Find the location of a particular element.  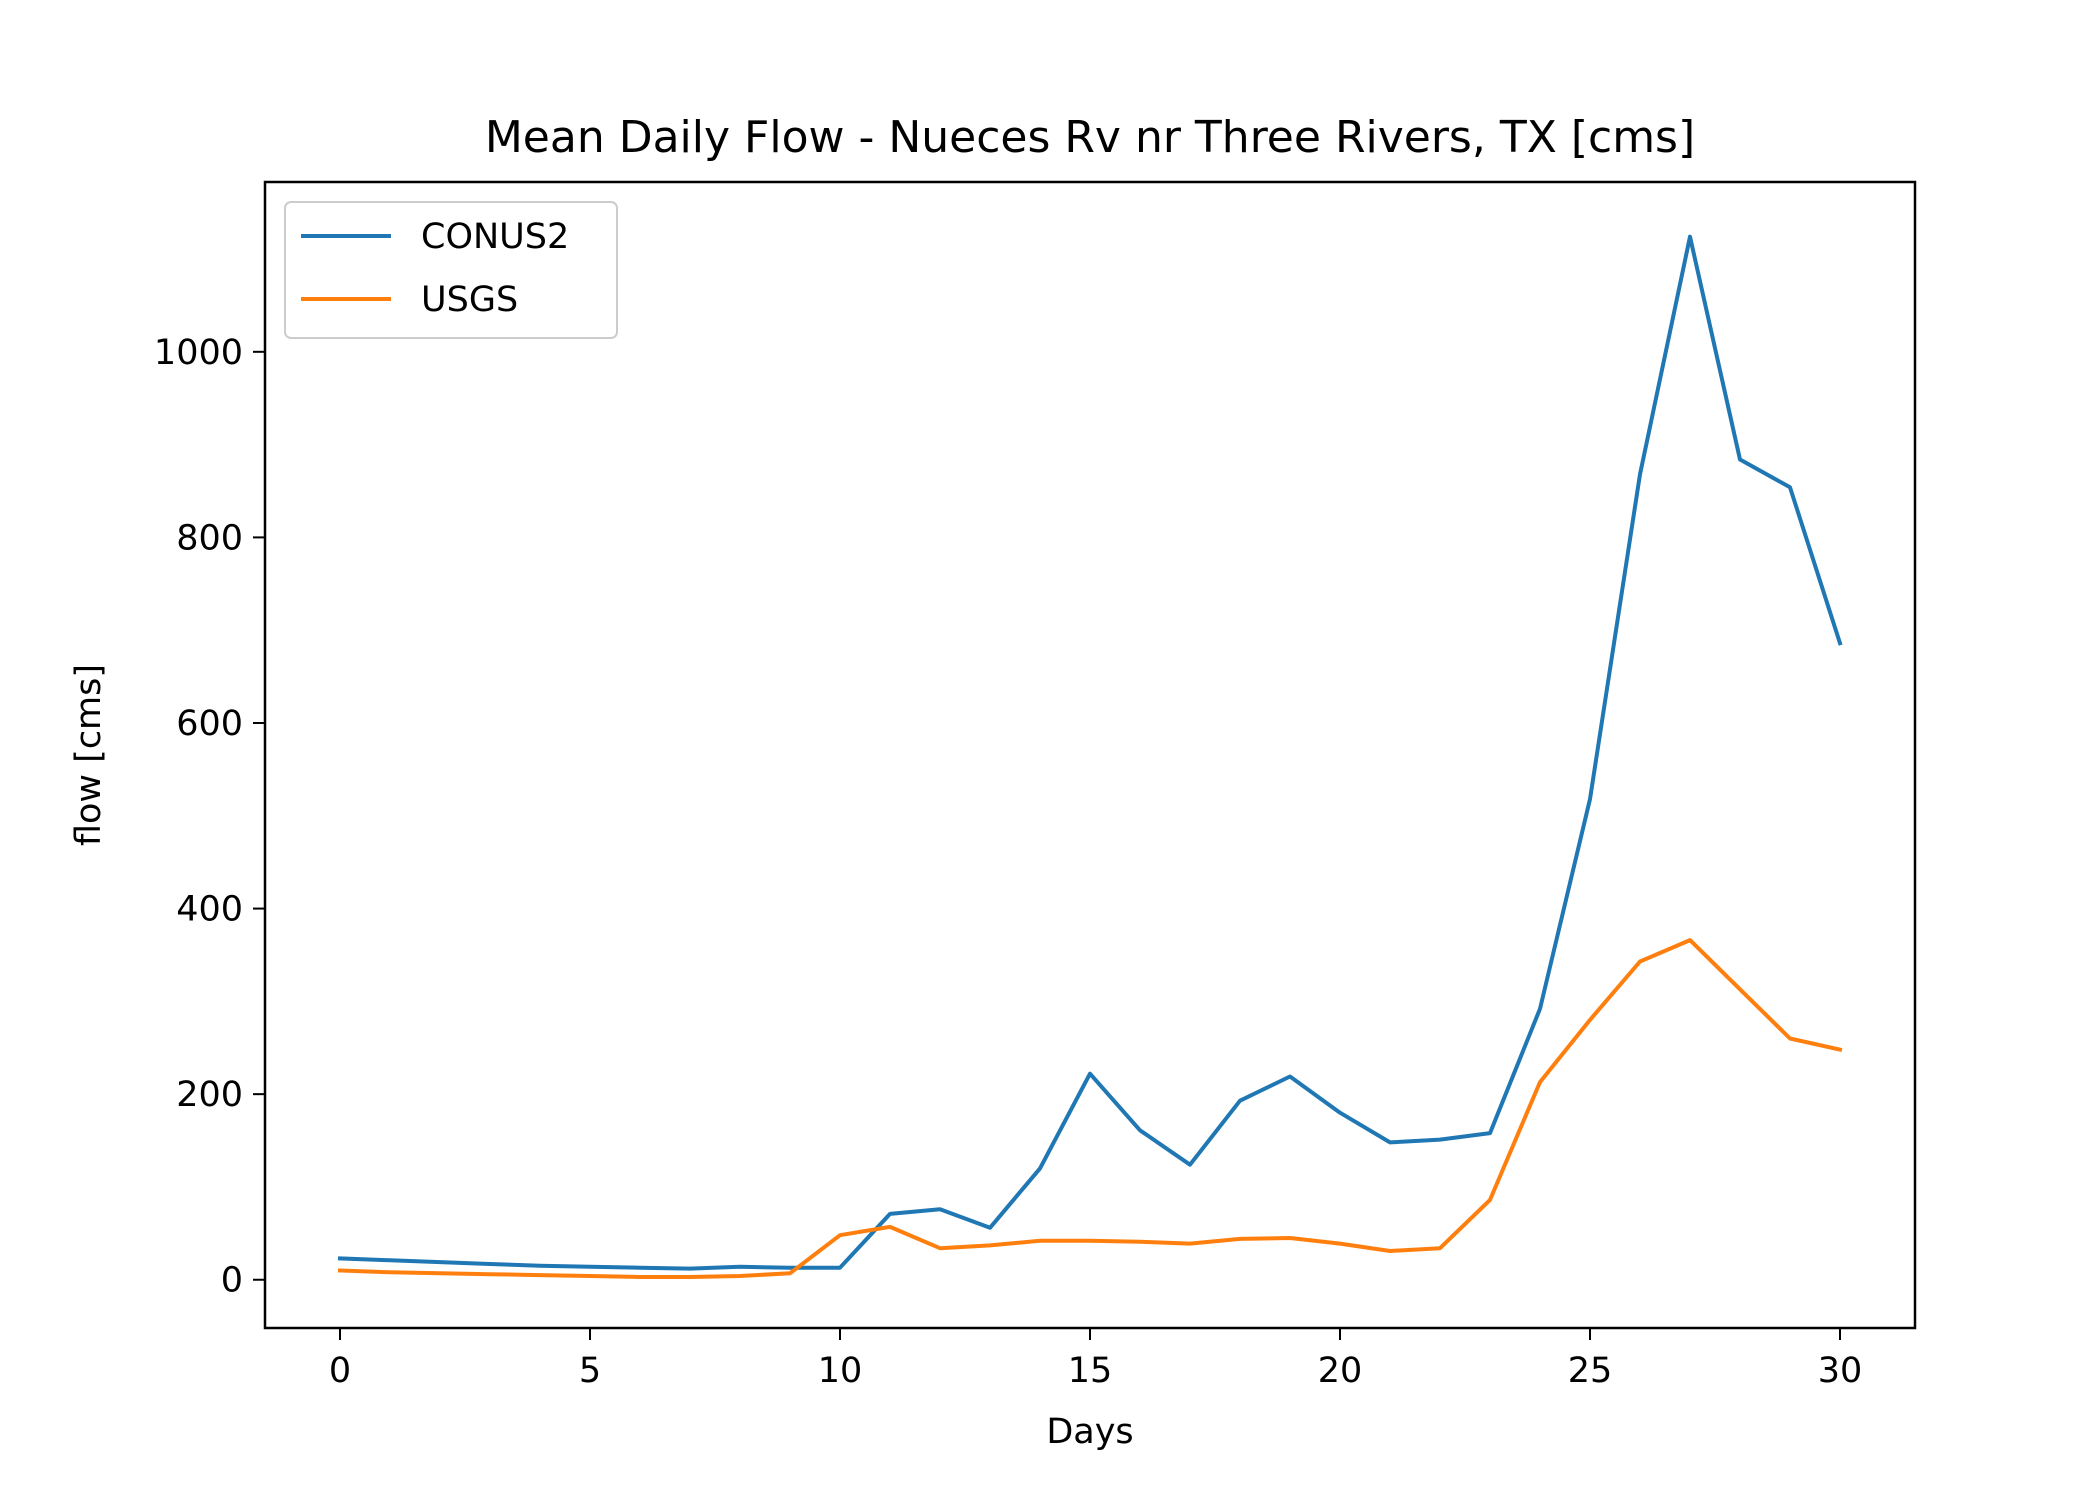

x-tick-label: 20 is located at coordinates (1340, 1371).